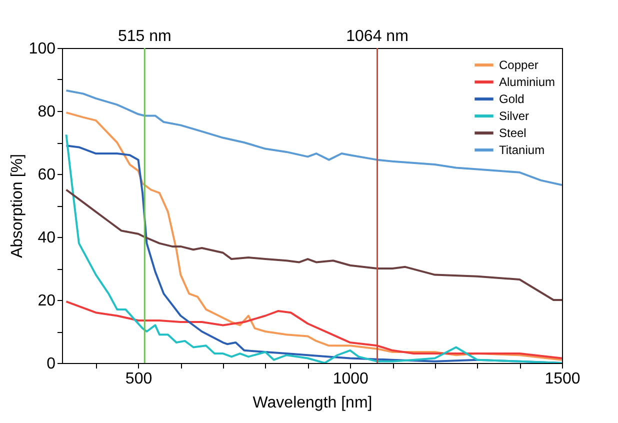  I want to click on x-axis-title: Wavelength [nm], so click(312, 403).